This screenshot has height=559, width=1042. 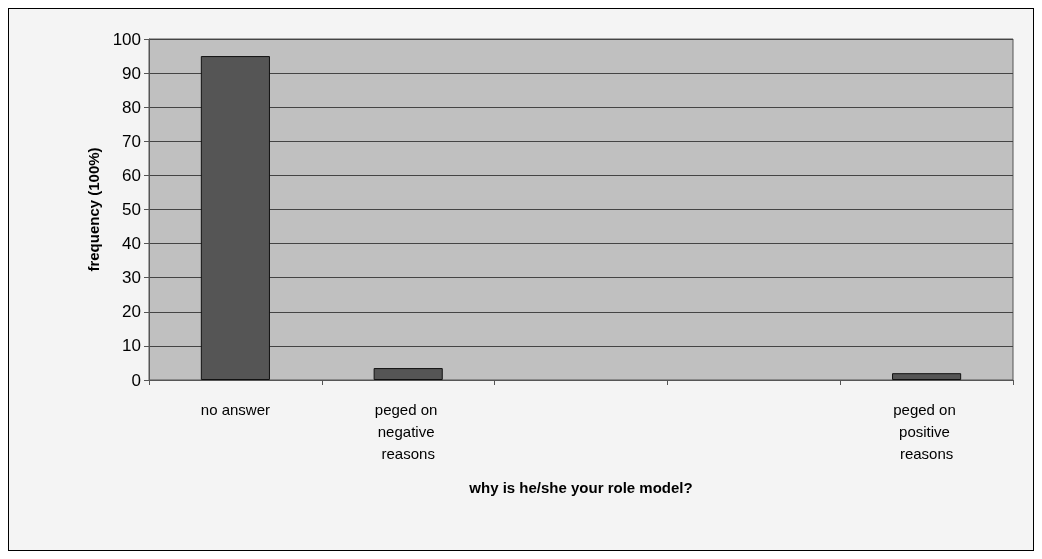 I want to click on x-tick-label: no answer, so click(x=235, y=409).